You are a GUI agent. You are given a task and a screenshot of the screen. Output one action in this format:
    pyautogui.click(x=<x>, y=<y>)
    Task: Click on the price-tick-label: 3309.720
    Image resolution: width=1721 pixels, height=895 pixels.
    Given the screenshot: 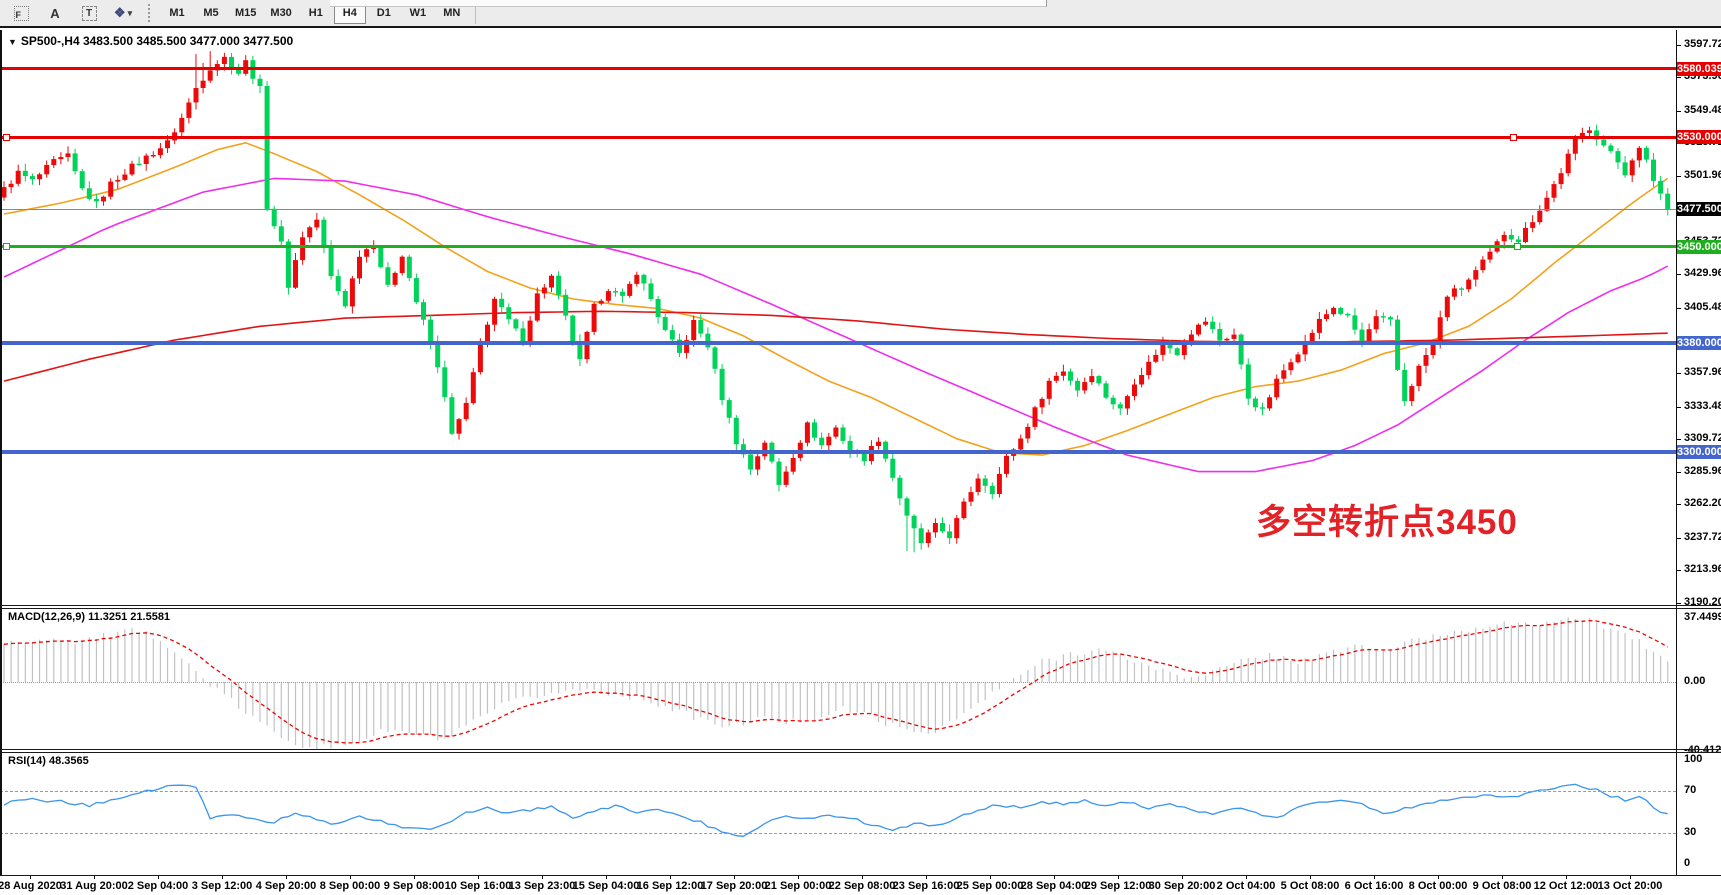 What is the action you would take?
    pyautogui.click(x=1702, y=438)
    